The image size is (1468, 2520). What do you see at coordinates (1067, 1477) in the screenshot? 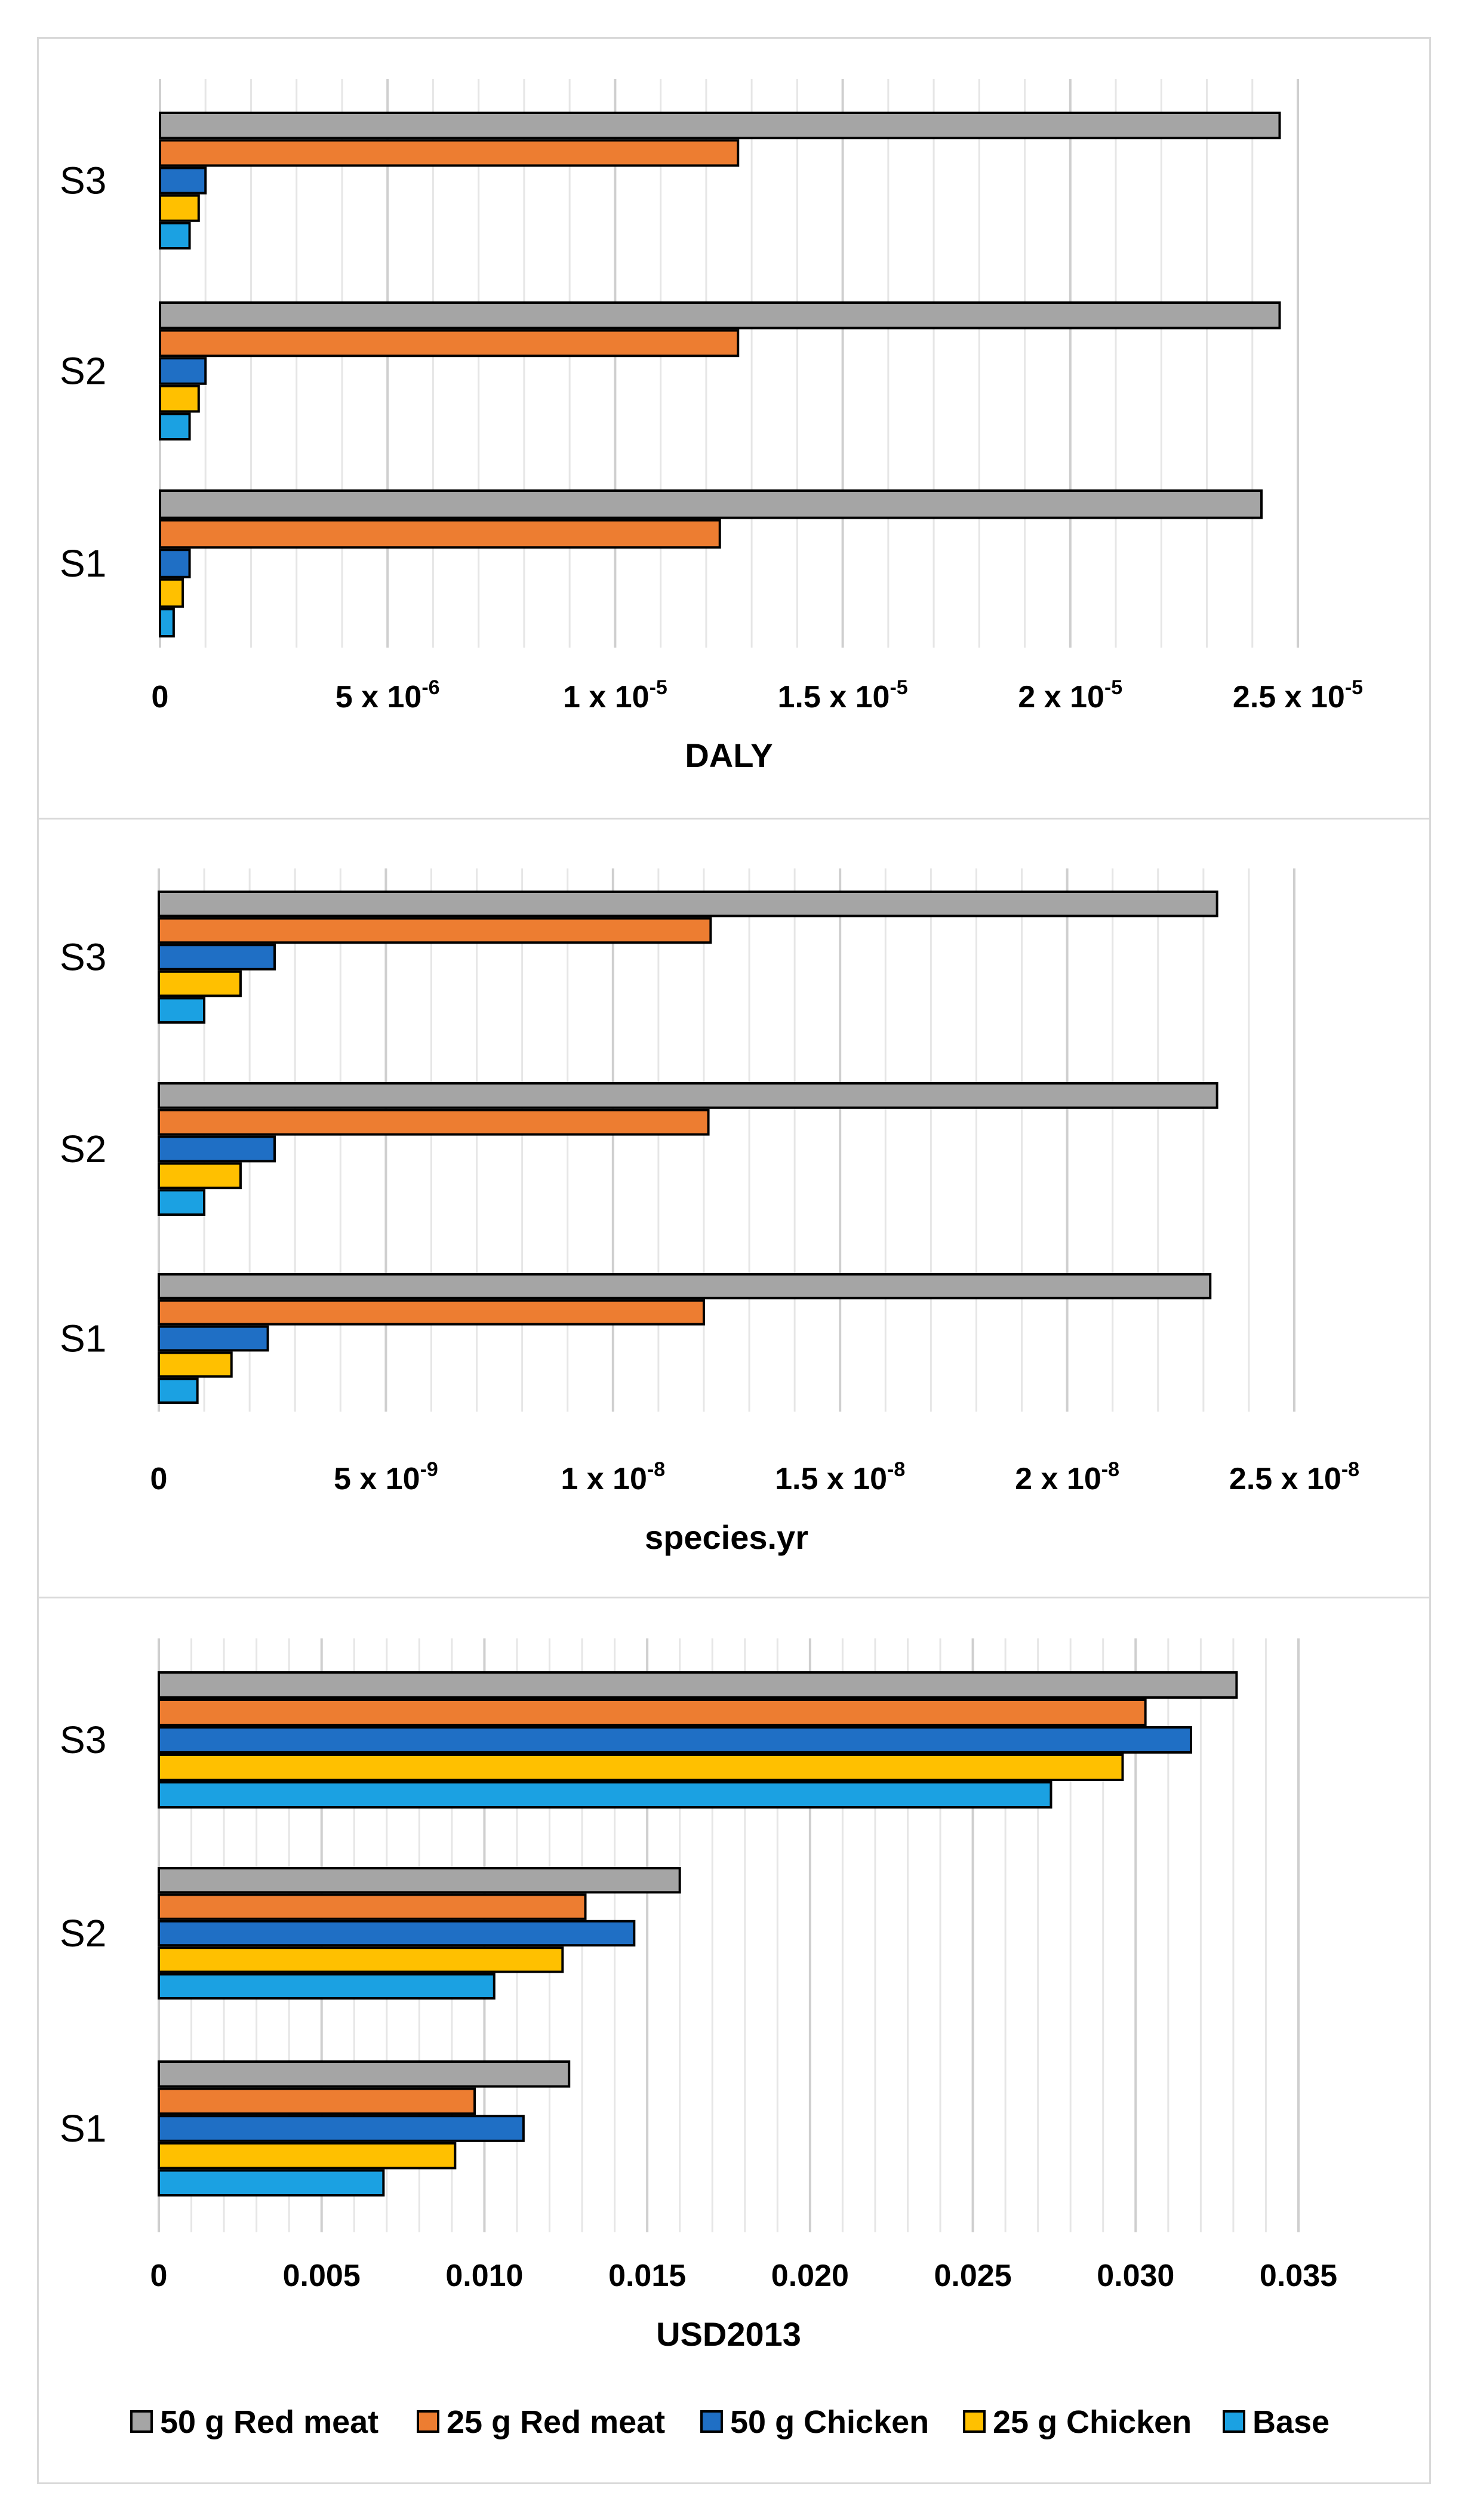
I see `x-tick-label: 2 x 10⁻⁸` at bounding box center [1067, 1477].